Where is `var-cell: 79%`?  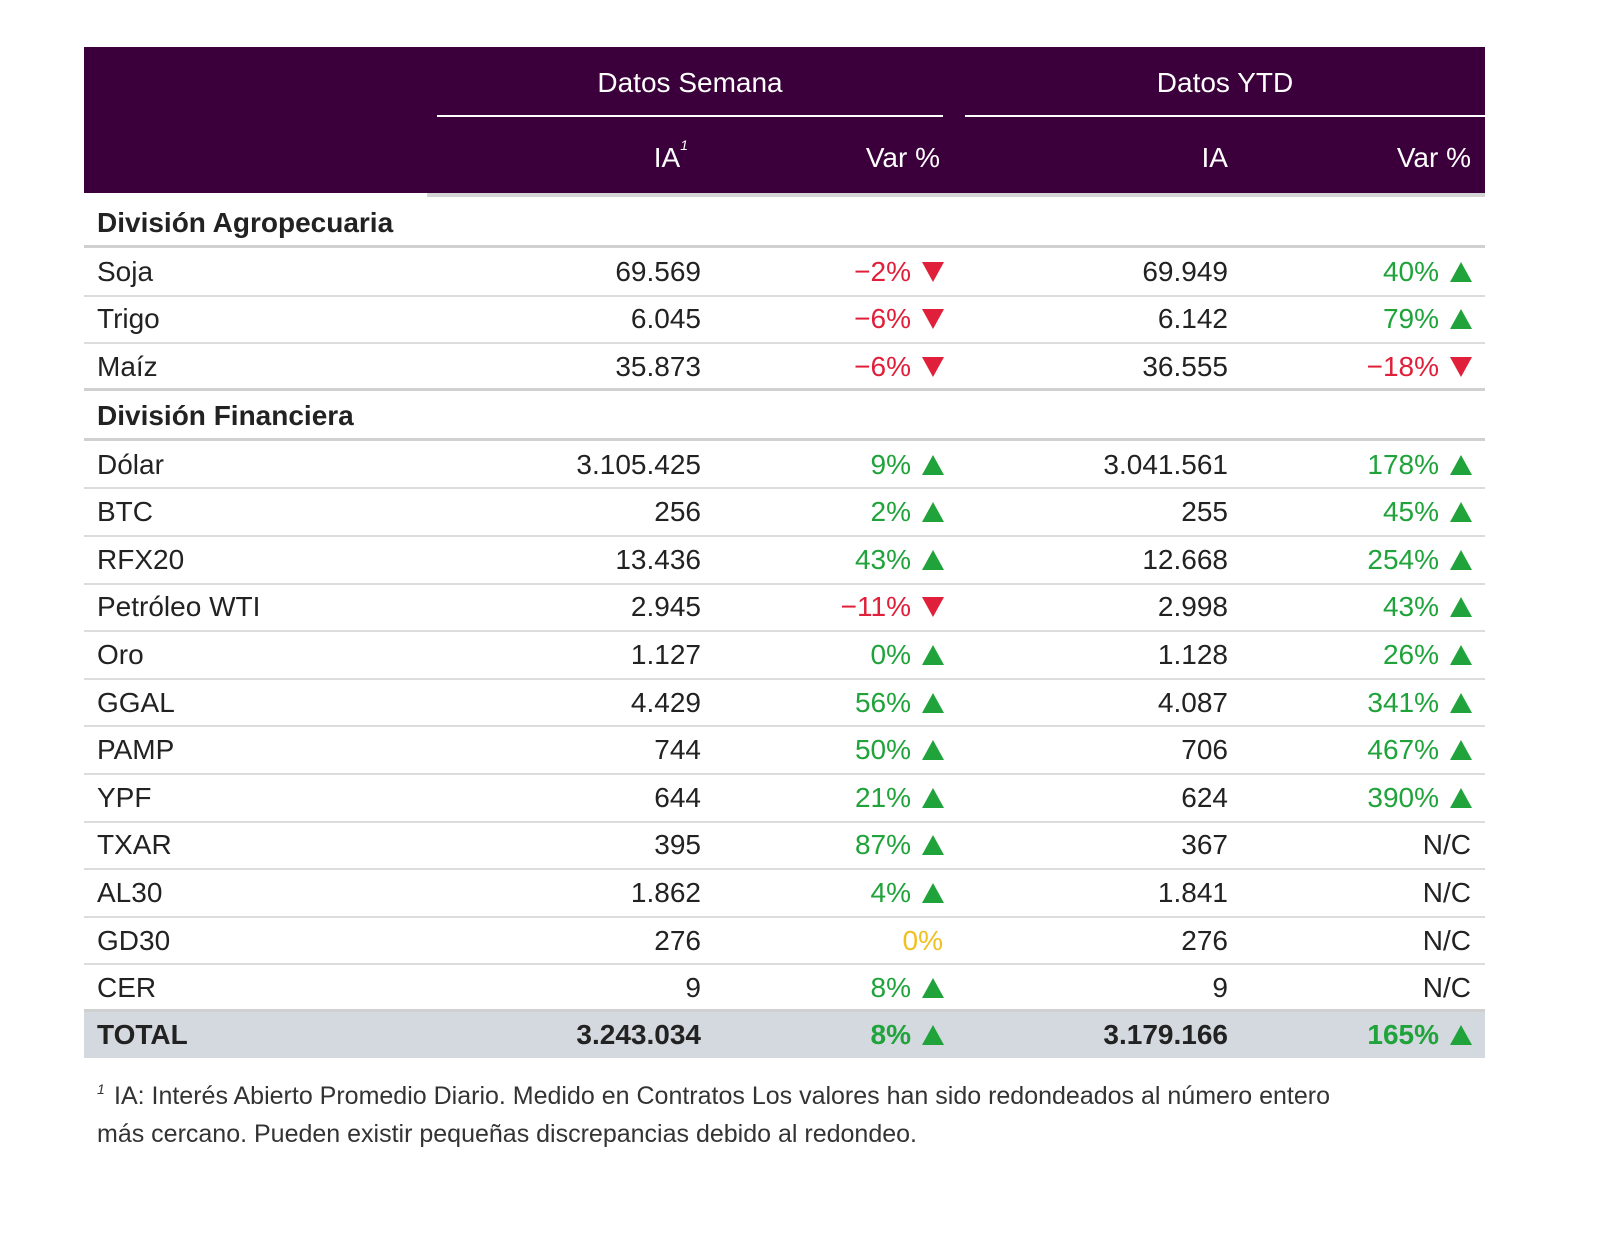 var-cell: 79% is located at coordinates (1410, 319).